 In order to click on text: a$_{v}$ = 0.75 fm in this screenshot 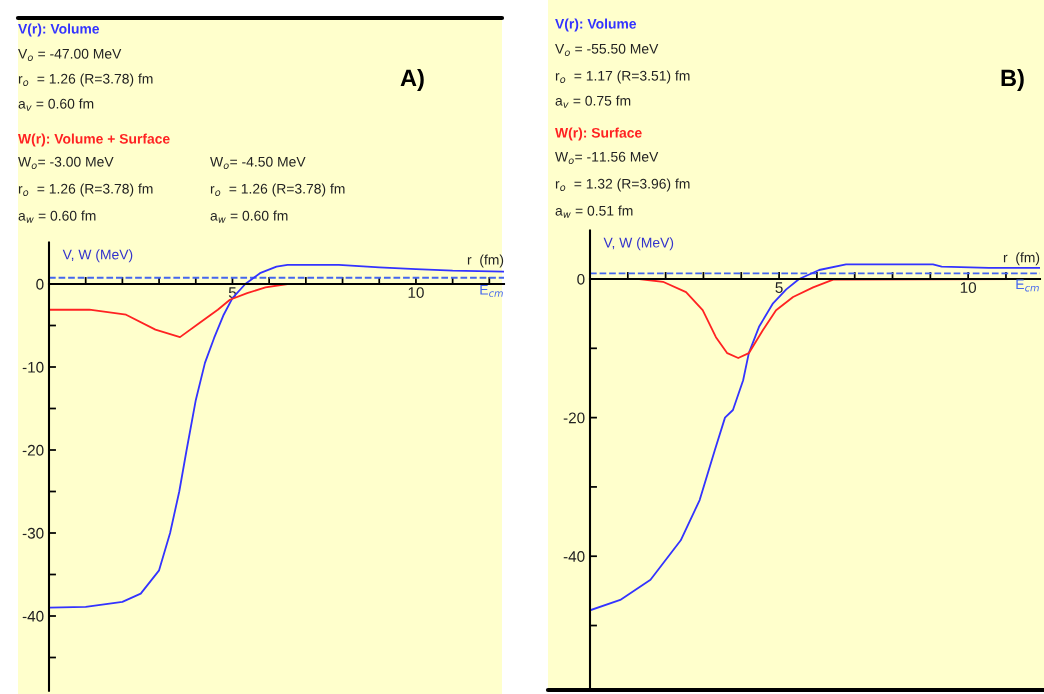, I will do `click(593, 101)`.